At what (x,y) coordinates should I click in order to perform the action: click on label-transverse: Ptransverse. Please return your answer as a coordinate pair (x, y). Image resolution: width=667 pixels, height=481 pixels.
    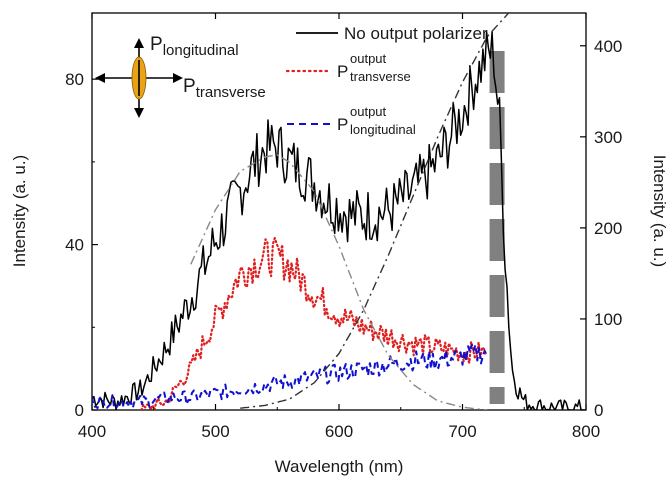
    Looking at the image, I should click on (224, 88).